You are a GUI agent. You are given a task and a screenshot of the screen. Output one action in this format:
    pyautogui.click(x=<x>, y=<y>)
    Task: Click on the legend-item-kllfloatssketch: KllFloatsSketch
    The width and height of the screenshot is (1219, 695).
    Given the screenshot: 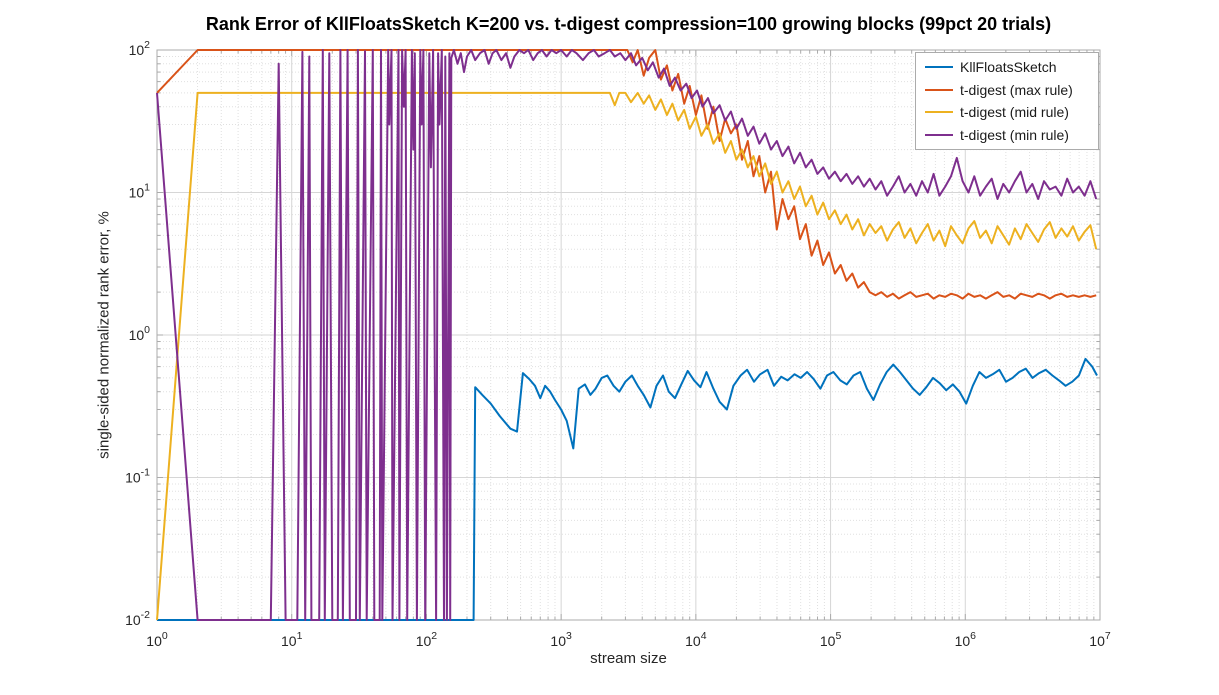 What is the action you would take?
    pyautogui.click(x=1011, y=67)
    